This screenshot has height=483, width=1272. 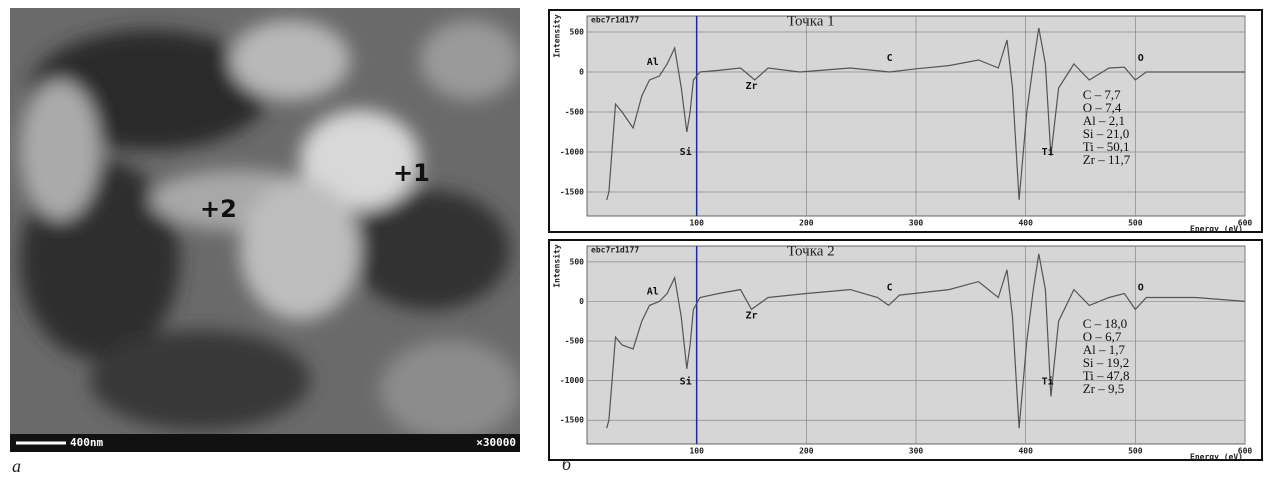 I want to click on composition-entry: C – 18,0, so click(x=1105, y=323).